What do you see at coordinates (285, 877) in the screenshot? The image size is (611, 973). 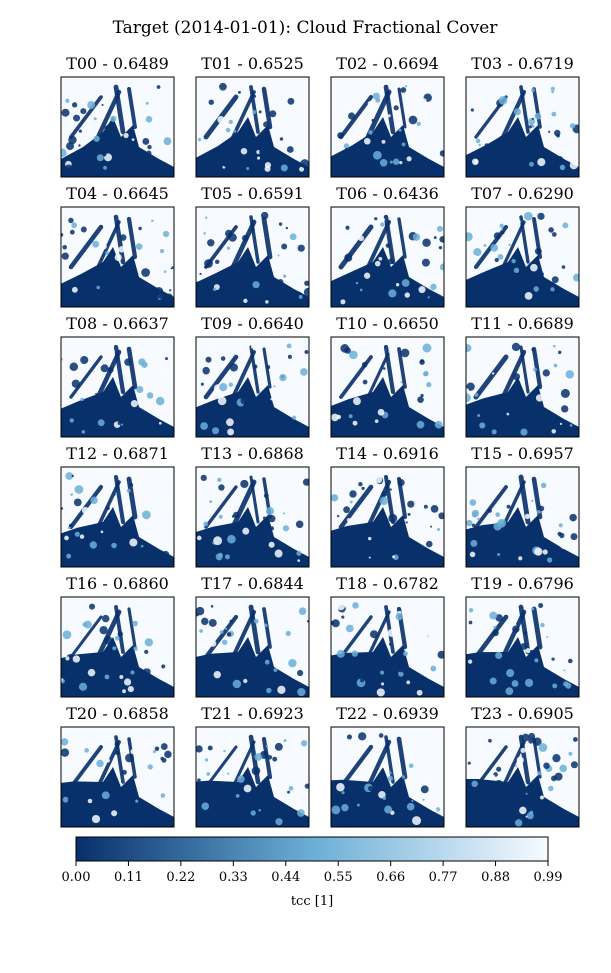 I see `colorbar-tick-label: 0.44` at bounding box center [285, 877].